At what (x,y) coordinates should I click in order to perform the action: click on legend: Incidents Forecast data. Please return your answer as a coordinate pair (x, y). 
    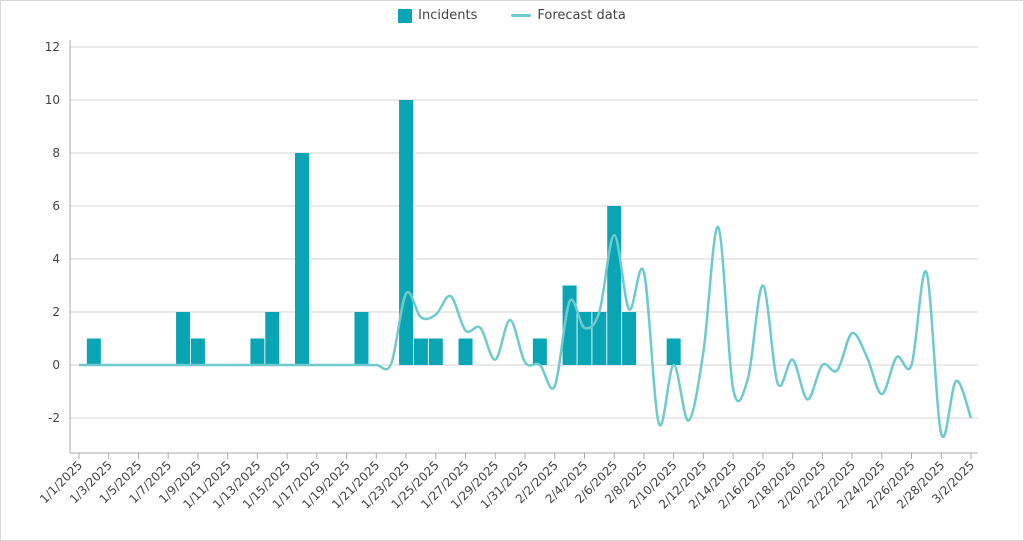
    Looking at the image, I should click on (512, 15).